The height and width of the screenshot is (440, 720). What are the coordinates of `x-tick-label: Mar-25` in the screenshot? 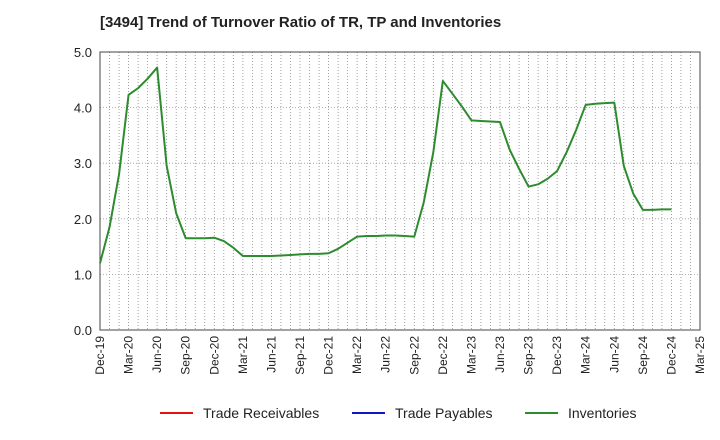 It's located at (700, 355).